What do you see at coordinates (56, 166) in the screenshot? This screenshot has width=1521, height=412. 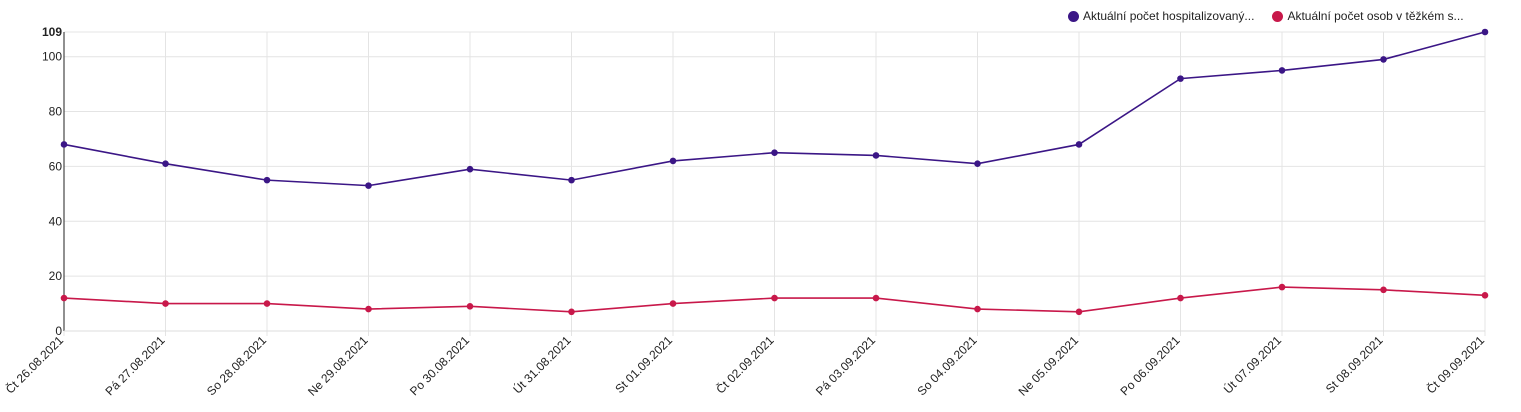 I see `y-tick-label: 60` at bounding box center [56, 166].